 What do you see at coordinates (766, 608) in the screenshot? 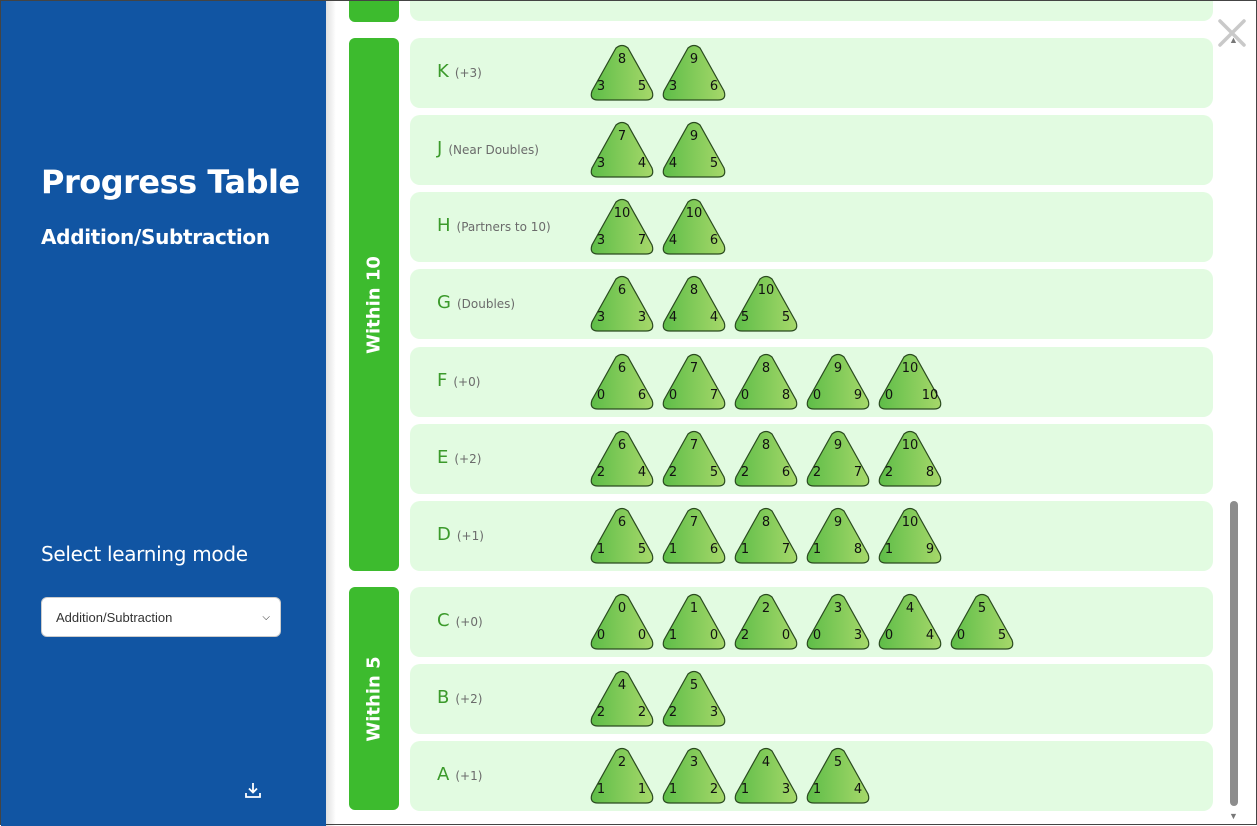
I see `triangle-sum: 2` at bounding box center [766, 608].